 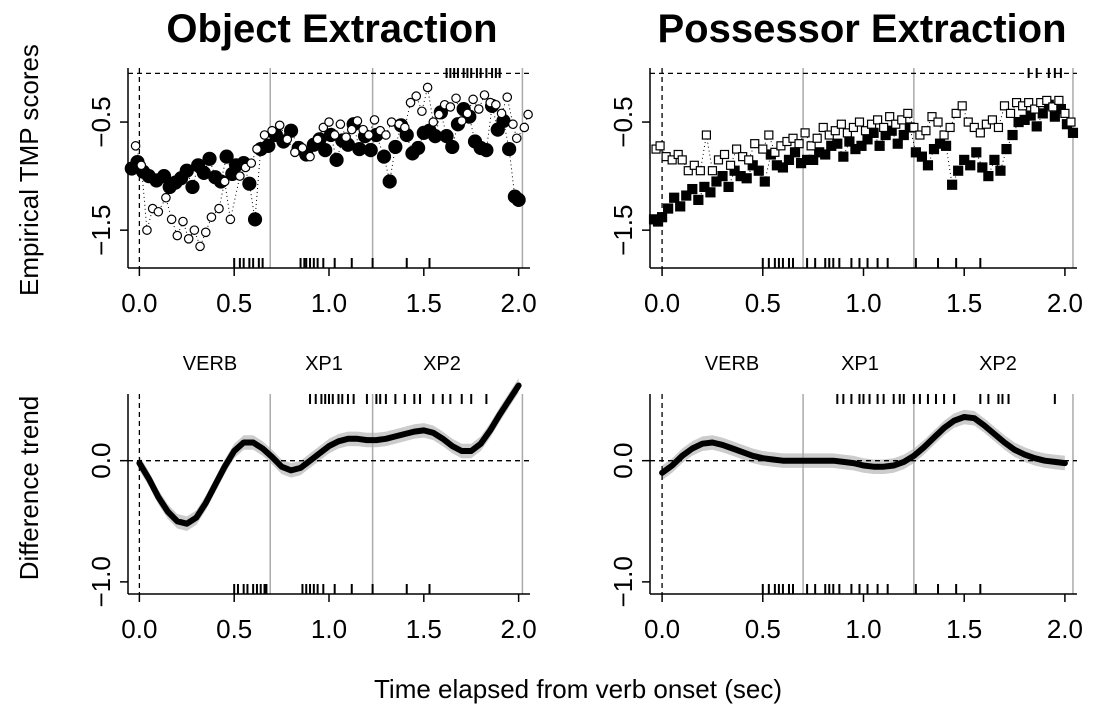 What do you see at coordinates (234, 303) in the screenshot?
I see `x-tick-label: 0.5` at bounding box center [234, 303].